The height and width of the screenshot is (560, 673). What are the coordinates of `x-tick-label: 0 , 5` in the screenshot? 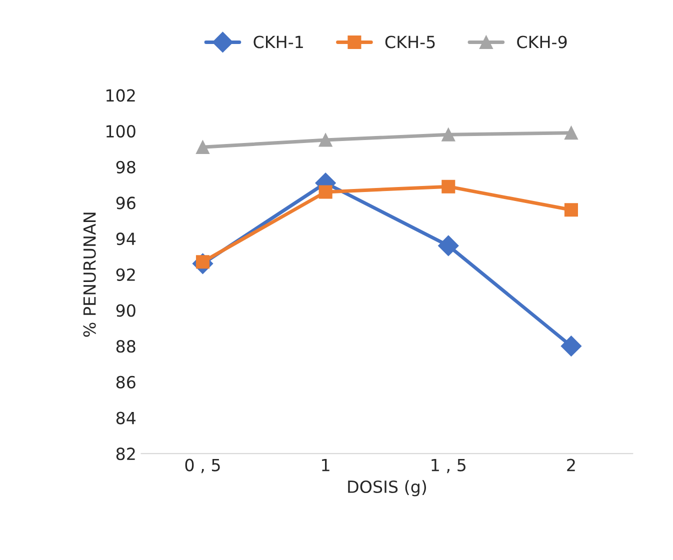 It's located at (202, 466).